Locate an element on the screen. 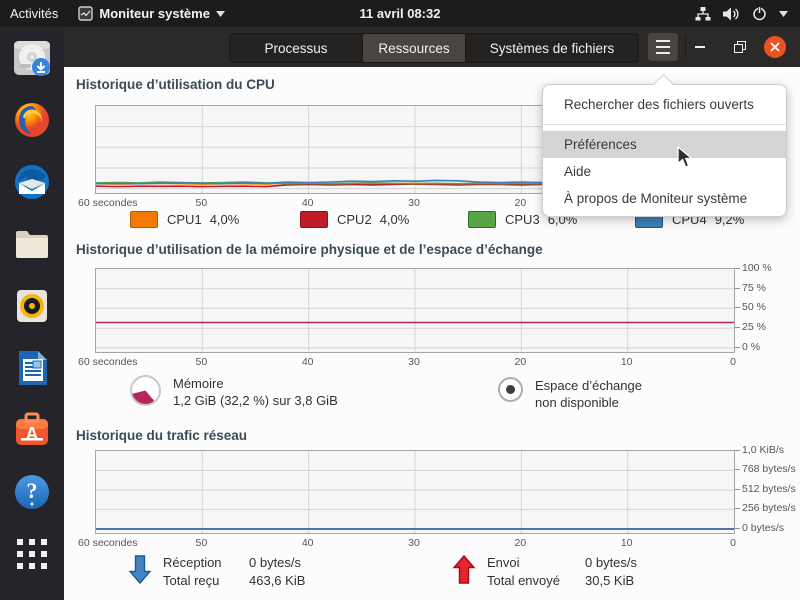 Image resolution: width=800 pixels, height=600 pixels. disk-utility-icon is located at coordinates (32, 58).